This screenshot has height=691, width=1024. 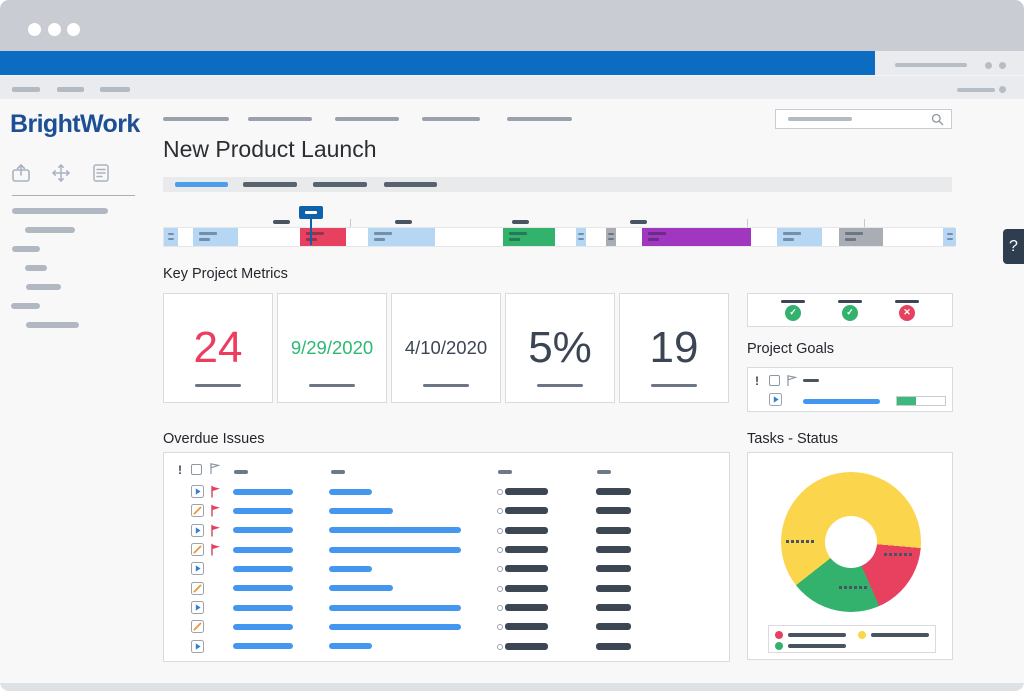 I want to click on column-header-dash, so click(x=338, y=472).